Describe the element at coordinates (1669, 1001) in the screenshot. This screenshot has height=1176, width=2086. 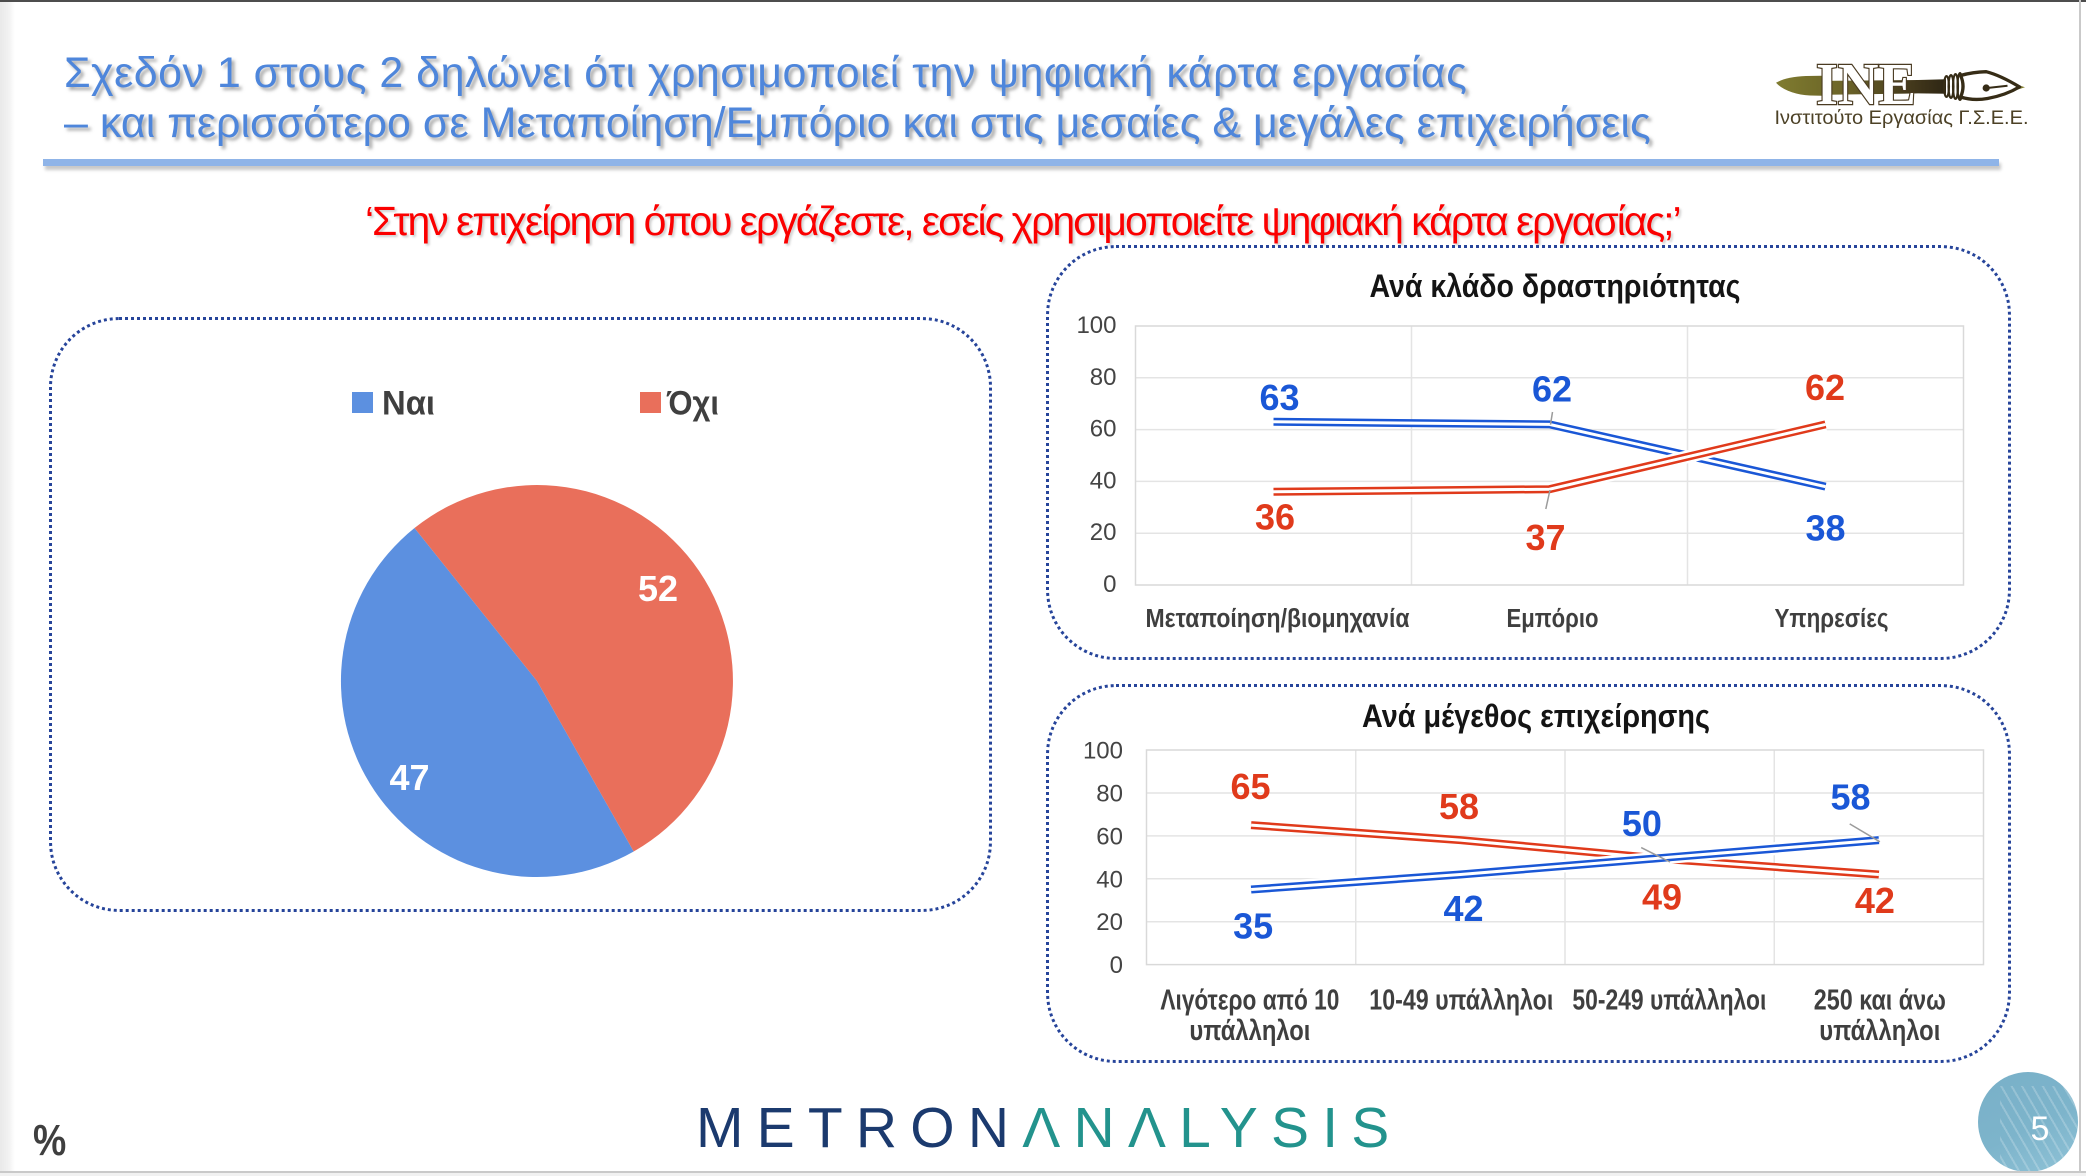
I see `svg-text: 50-249 υπάλληλοι` at that location.